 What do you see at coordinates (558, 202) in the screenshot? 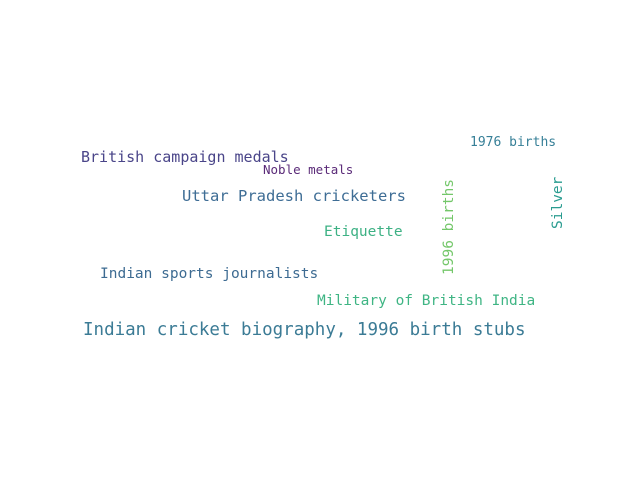
I see `word-silver: Silver` at bounding box center [558, 202].